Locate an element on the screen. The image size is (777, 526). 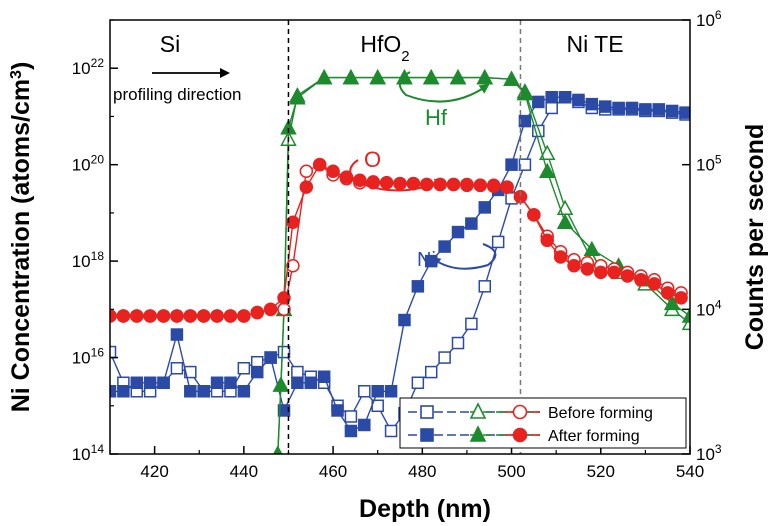
ni-curved-arrow is located at coordinates (463, 256).